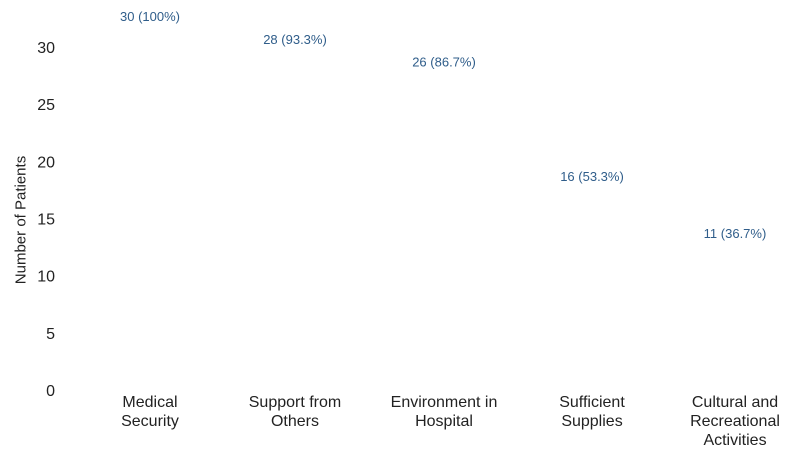 The height and width of the screenshot is (453, 802). I want to click on x-category-label: Cultural and Recreational Activities, so click(735, 421).